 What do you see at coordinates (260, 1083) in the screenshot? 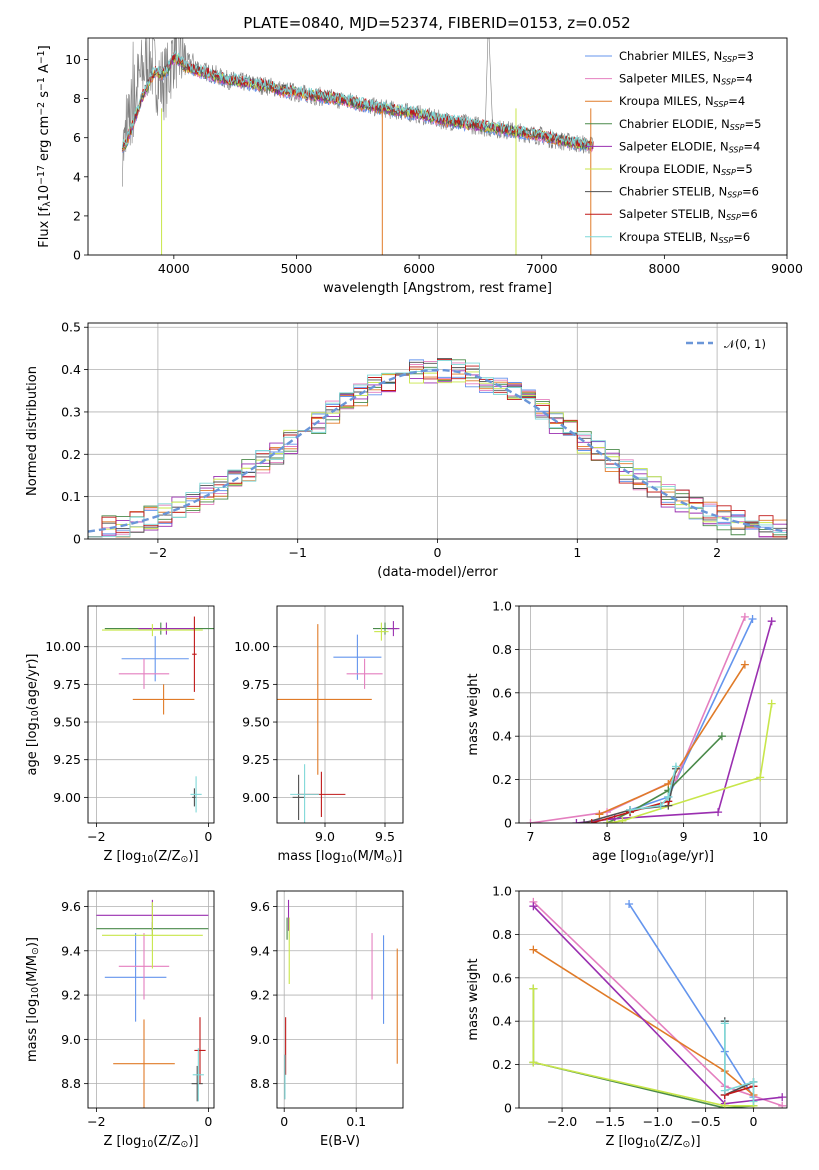
I see `y-tick-label: 8.8` at bounding box center [260, 1083].